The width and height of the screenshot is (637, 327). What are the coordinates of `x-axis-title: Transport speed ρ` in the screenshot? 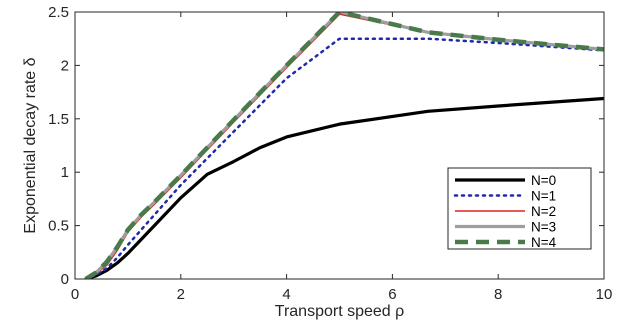 It's located at (339, 311).